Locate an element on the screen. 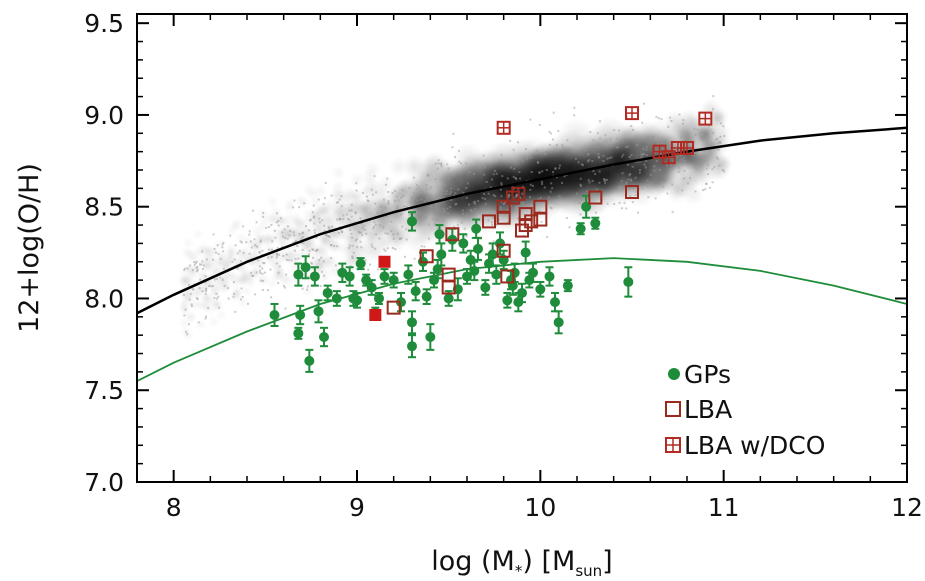  x-tick-label: 8 is located at coordinates (174, 507).